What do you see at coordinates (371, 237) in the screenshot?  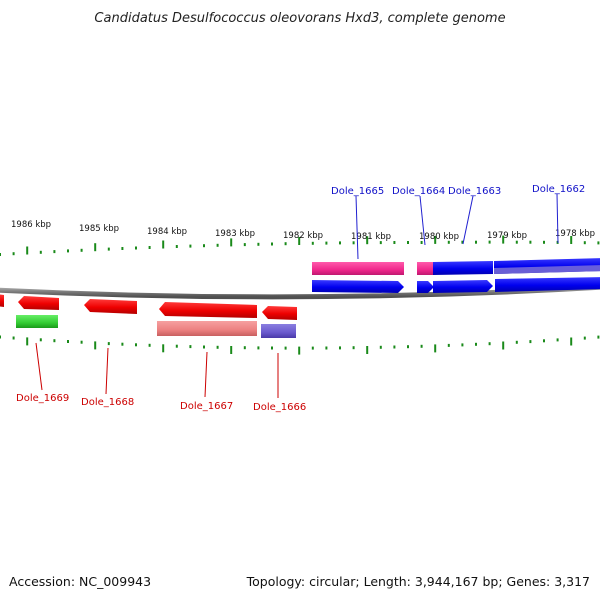 I see `scale-label-1981: 1981 kbp` at bounding box center [371, 237].